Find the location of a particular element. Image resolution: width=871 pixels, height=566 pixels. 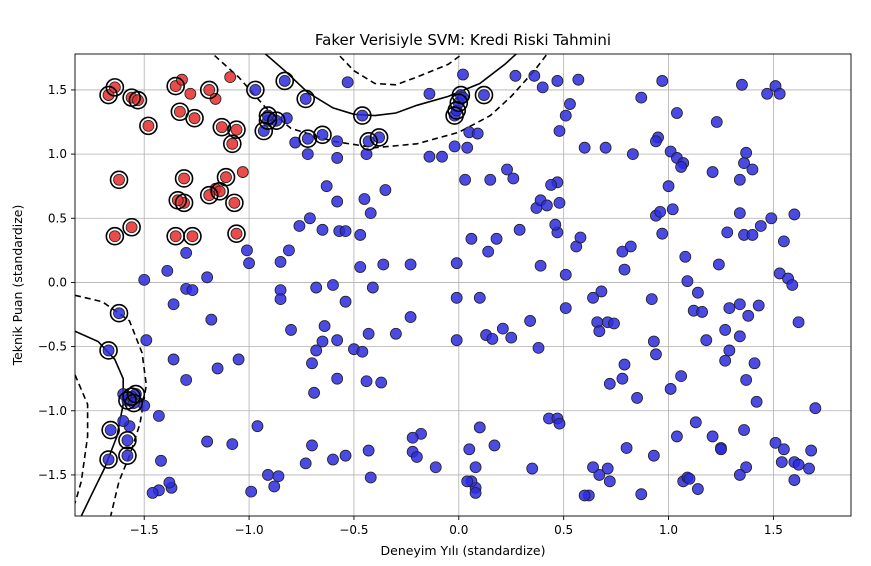

y-tick-label: 0.0 is located at coordinates (57, 282).